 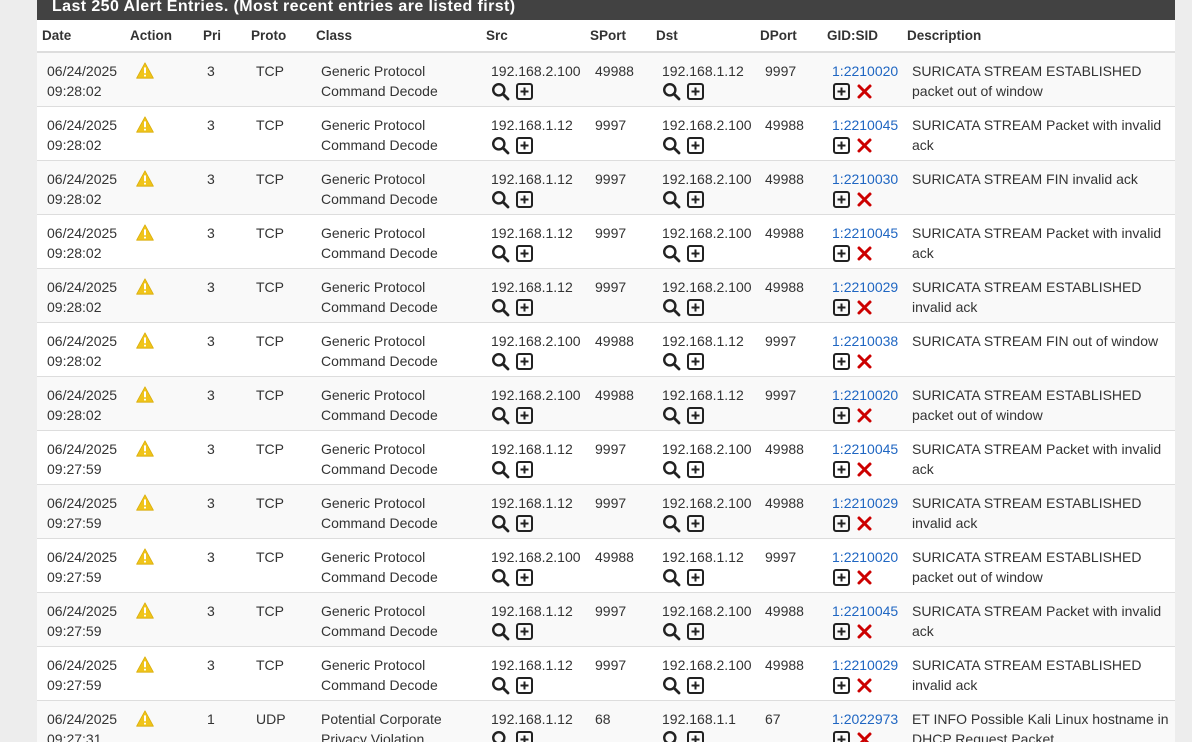 What do you see at coordinates (334, 35) in the screenshot?
I see `col-class: Class` at bounding box center [334, 35].